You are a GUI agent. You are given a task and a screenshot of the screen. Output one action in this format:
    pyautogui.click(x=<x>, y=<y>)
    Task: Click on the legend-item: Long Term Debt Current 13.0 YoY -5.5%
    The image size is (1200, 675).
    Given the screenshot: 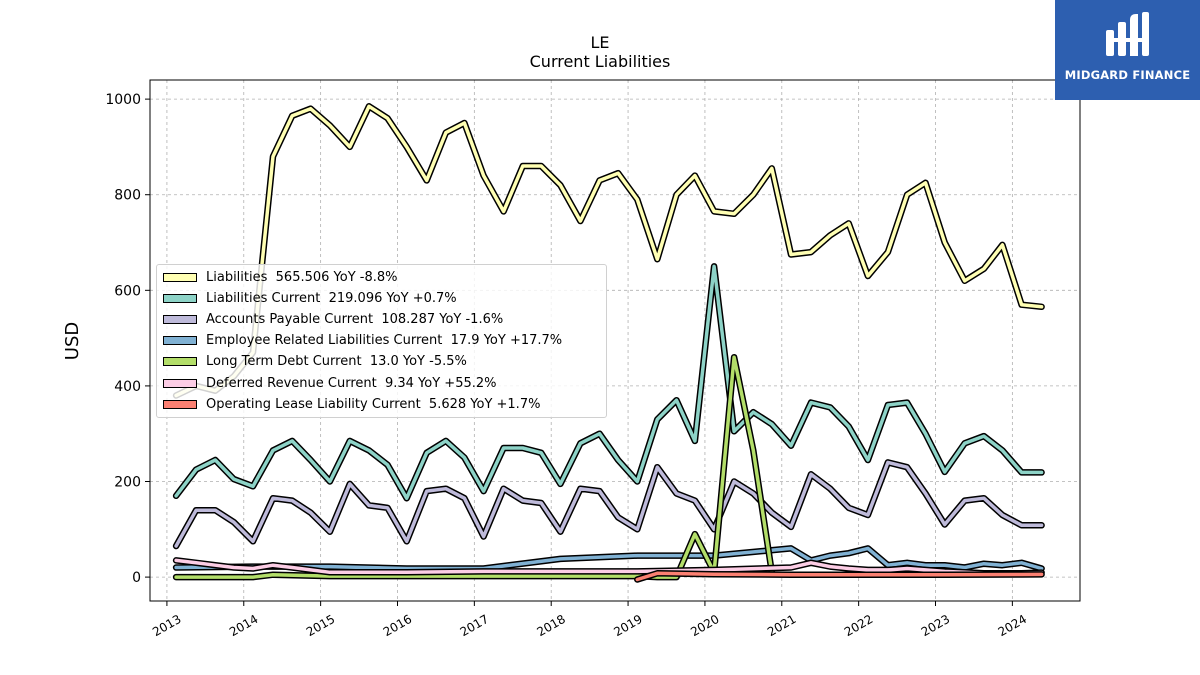 What is the action you would take?
    pyautogui.click(x=315, y=362)
    